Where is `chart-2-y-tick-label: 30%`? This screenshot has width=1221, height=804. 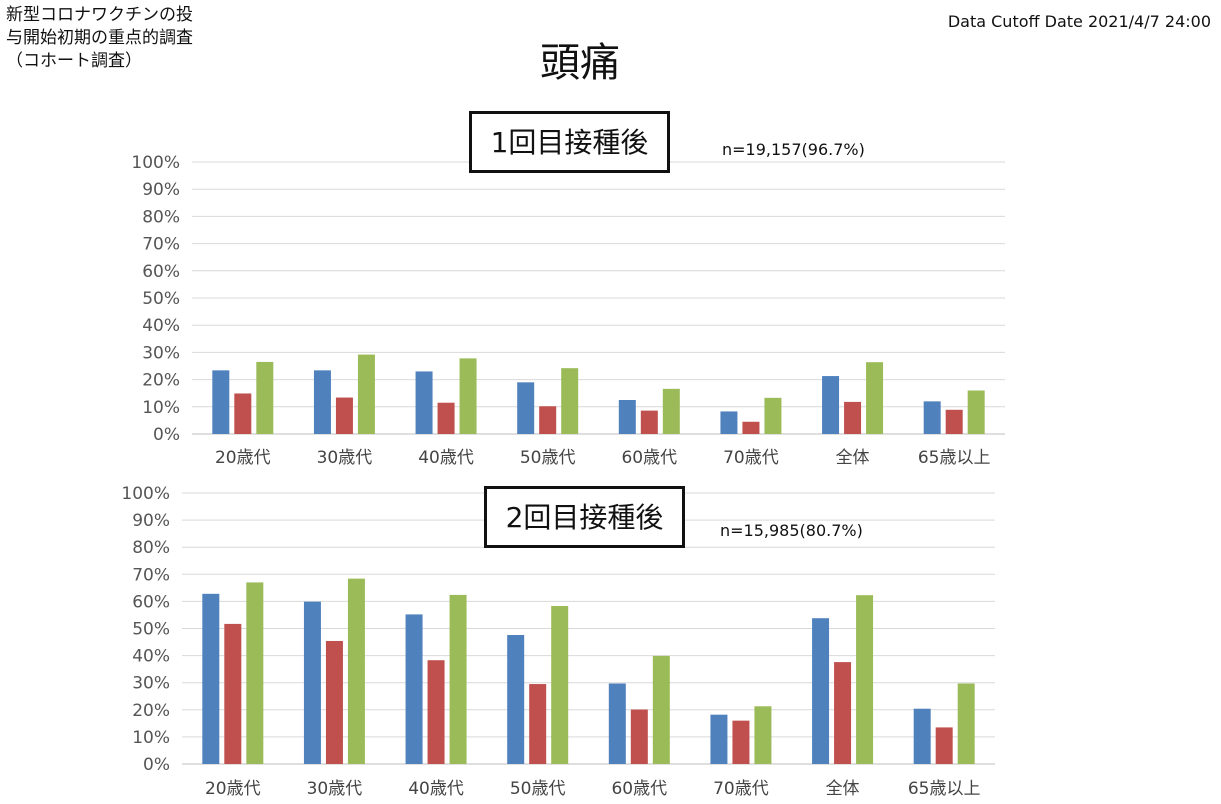
chart-2-y-tick-label: 30% is located at coordinates (151, 684).